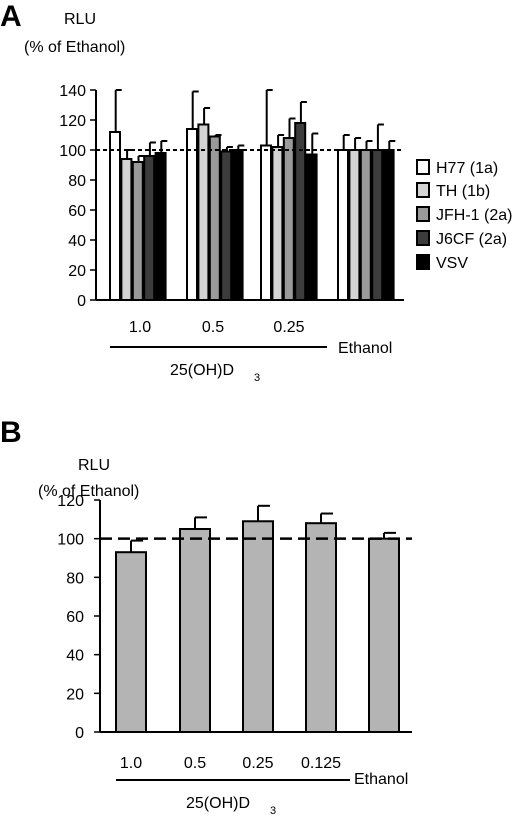 The height and width of the screenshot is (818, 531). I want to click on panel-a-group-label-subscript: 3, so click(257, 378).